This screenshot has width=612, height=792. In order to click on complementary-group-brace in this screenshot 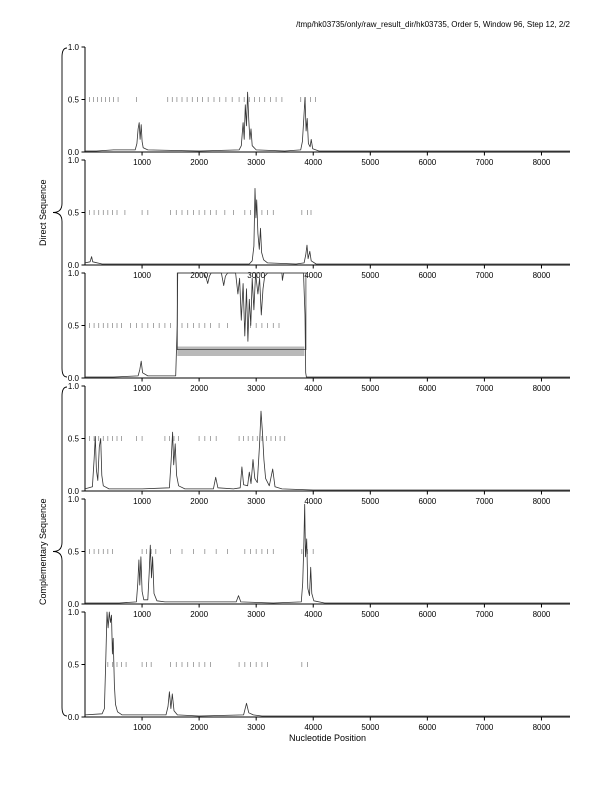, I will do `click(60, 551)`.